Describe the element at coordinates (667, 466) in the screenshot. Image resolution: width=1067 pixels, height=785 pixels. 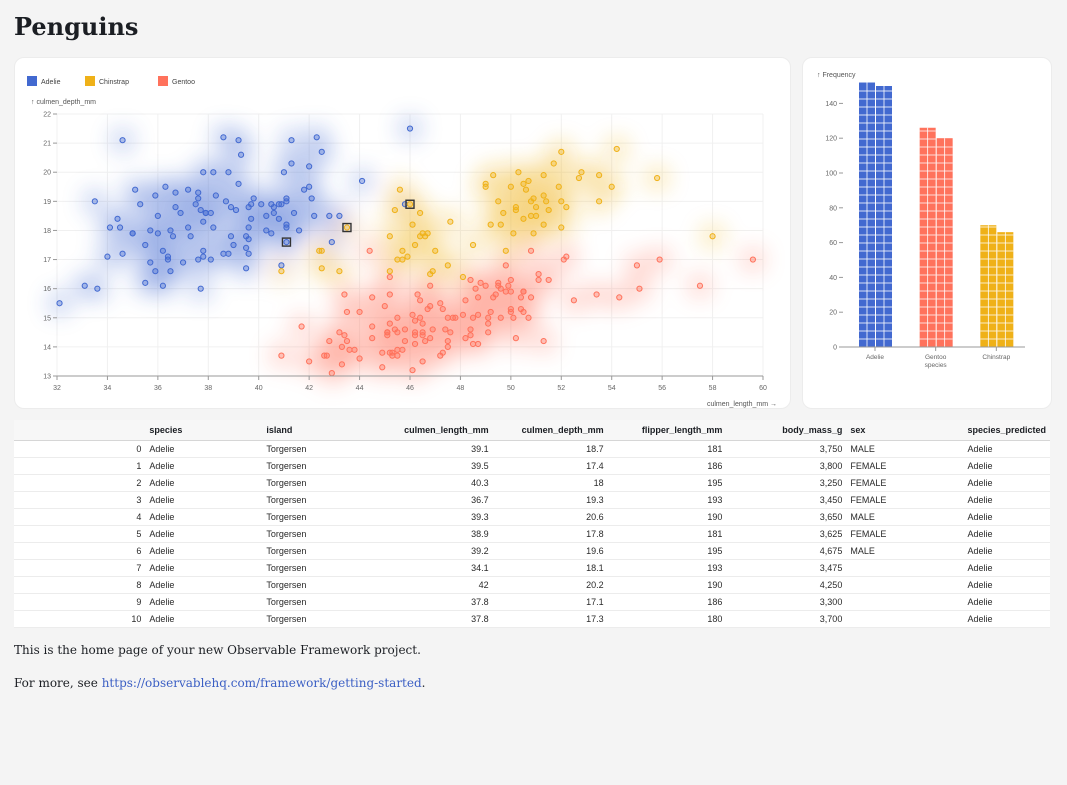
I see `table-cell: 186` at that location.